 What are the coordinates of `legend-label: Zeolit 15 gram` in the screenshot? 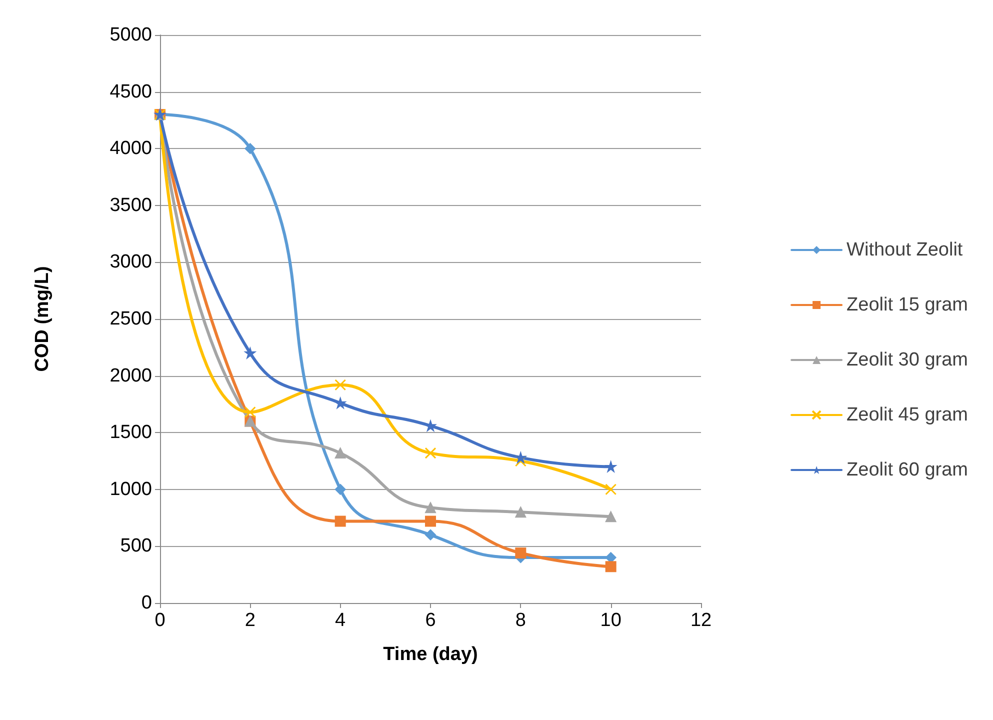 It's located at (907, 305).